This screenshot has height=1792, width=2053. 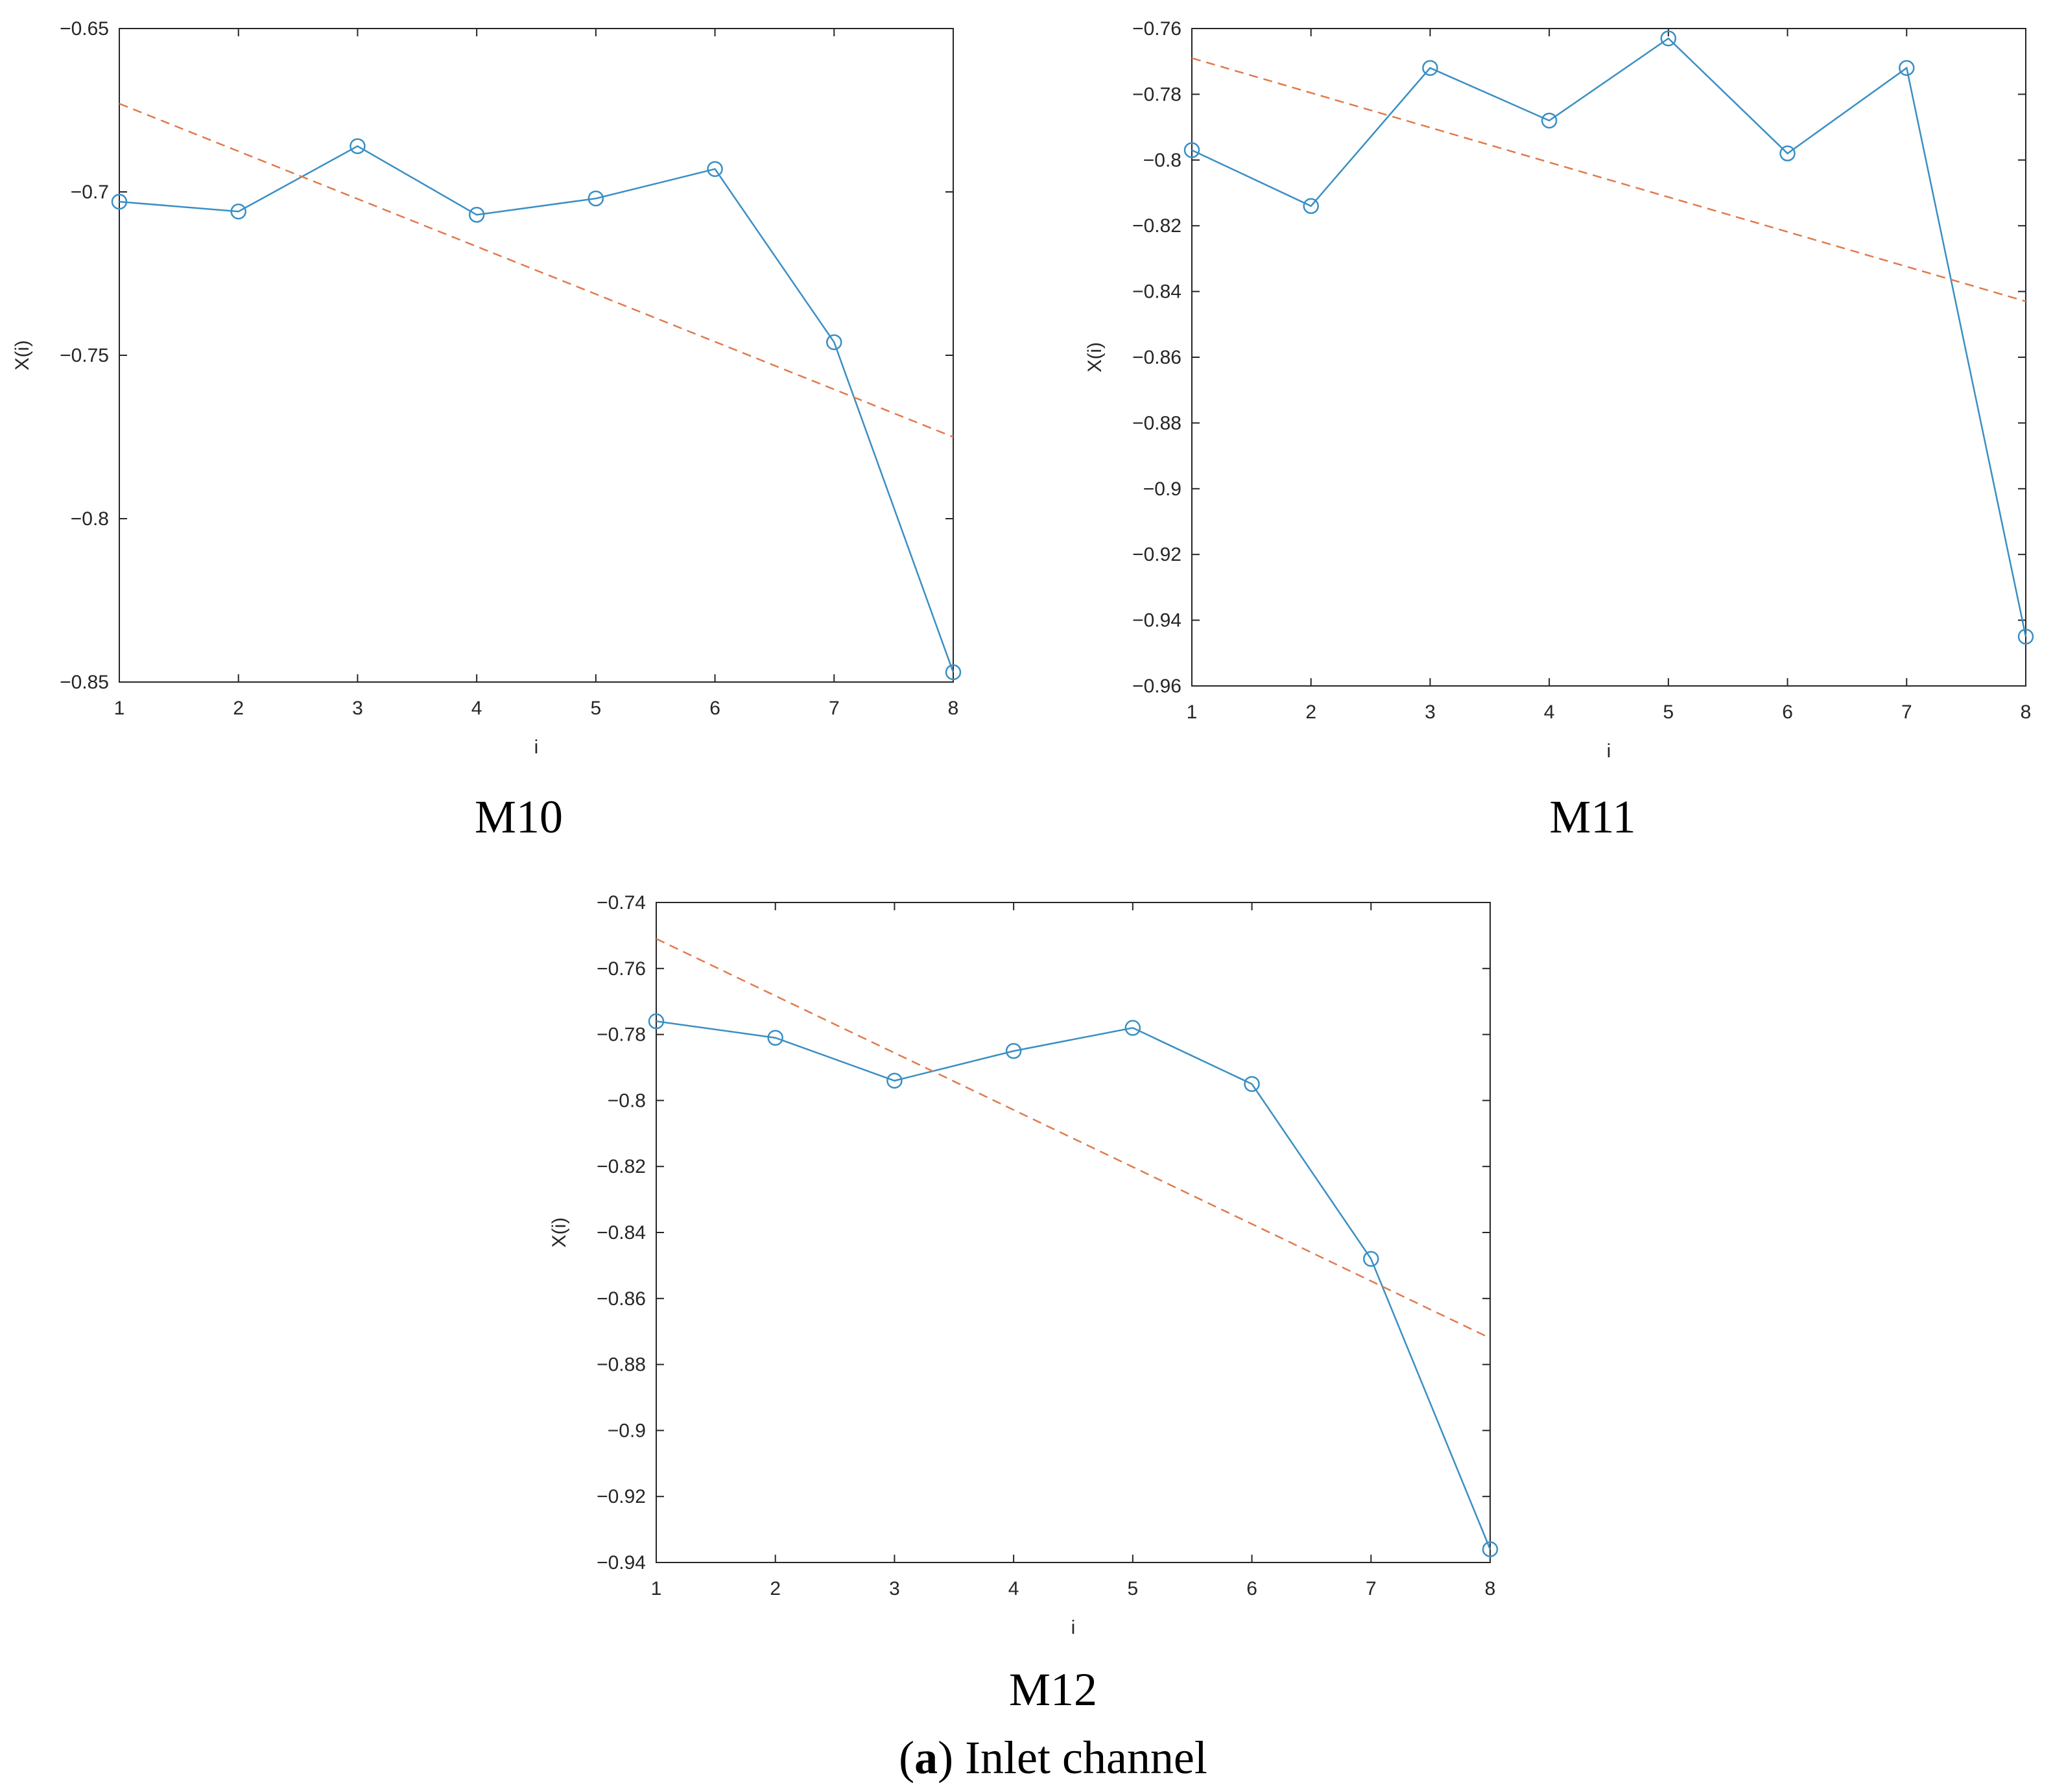 I want to click on figure-caption: (a) Inlet channel, so click(x=1053, y=1758).